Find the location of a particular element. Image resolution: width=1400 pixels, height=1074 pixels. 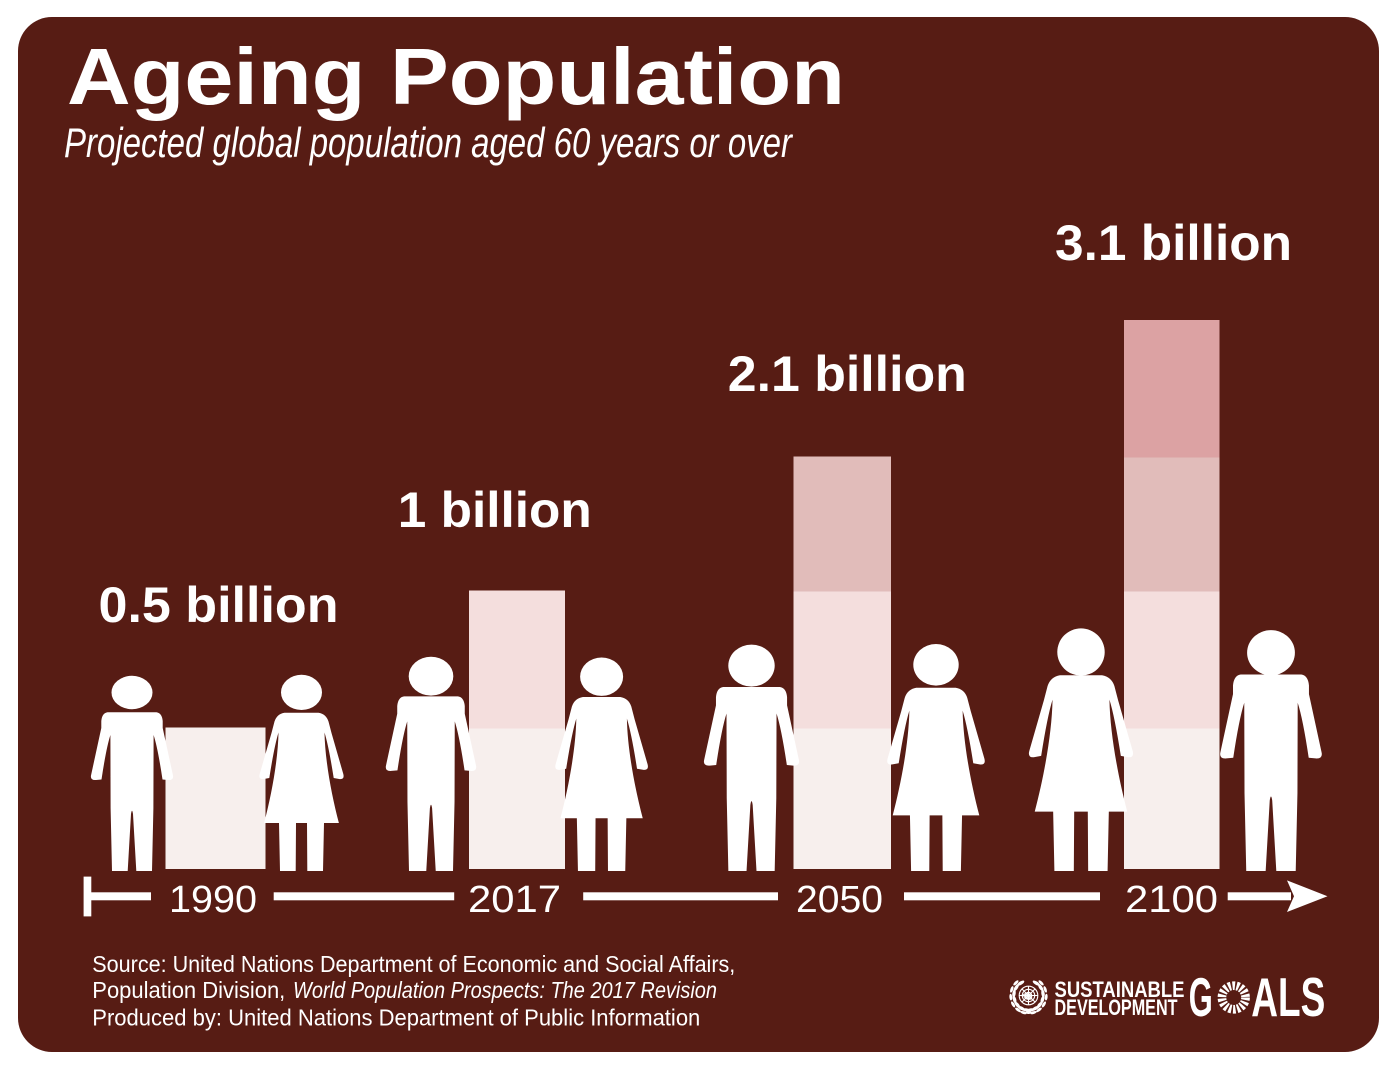

svg-text: DEVELOPMENT is located at coordinates (1116, 1007).